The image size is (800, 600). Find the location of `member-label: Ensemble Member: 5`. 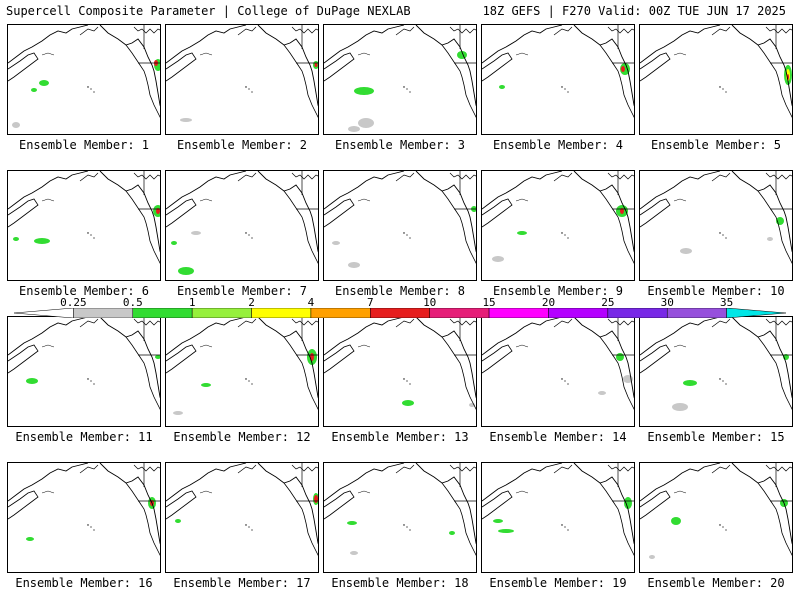

member-label: Ensemble Member: 5 is located at coordinates (716, 145).